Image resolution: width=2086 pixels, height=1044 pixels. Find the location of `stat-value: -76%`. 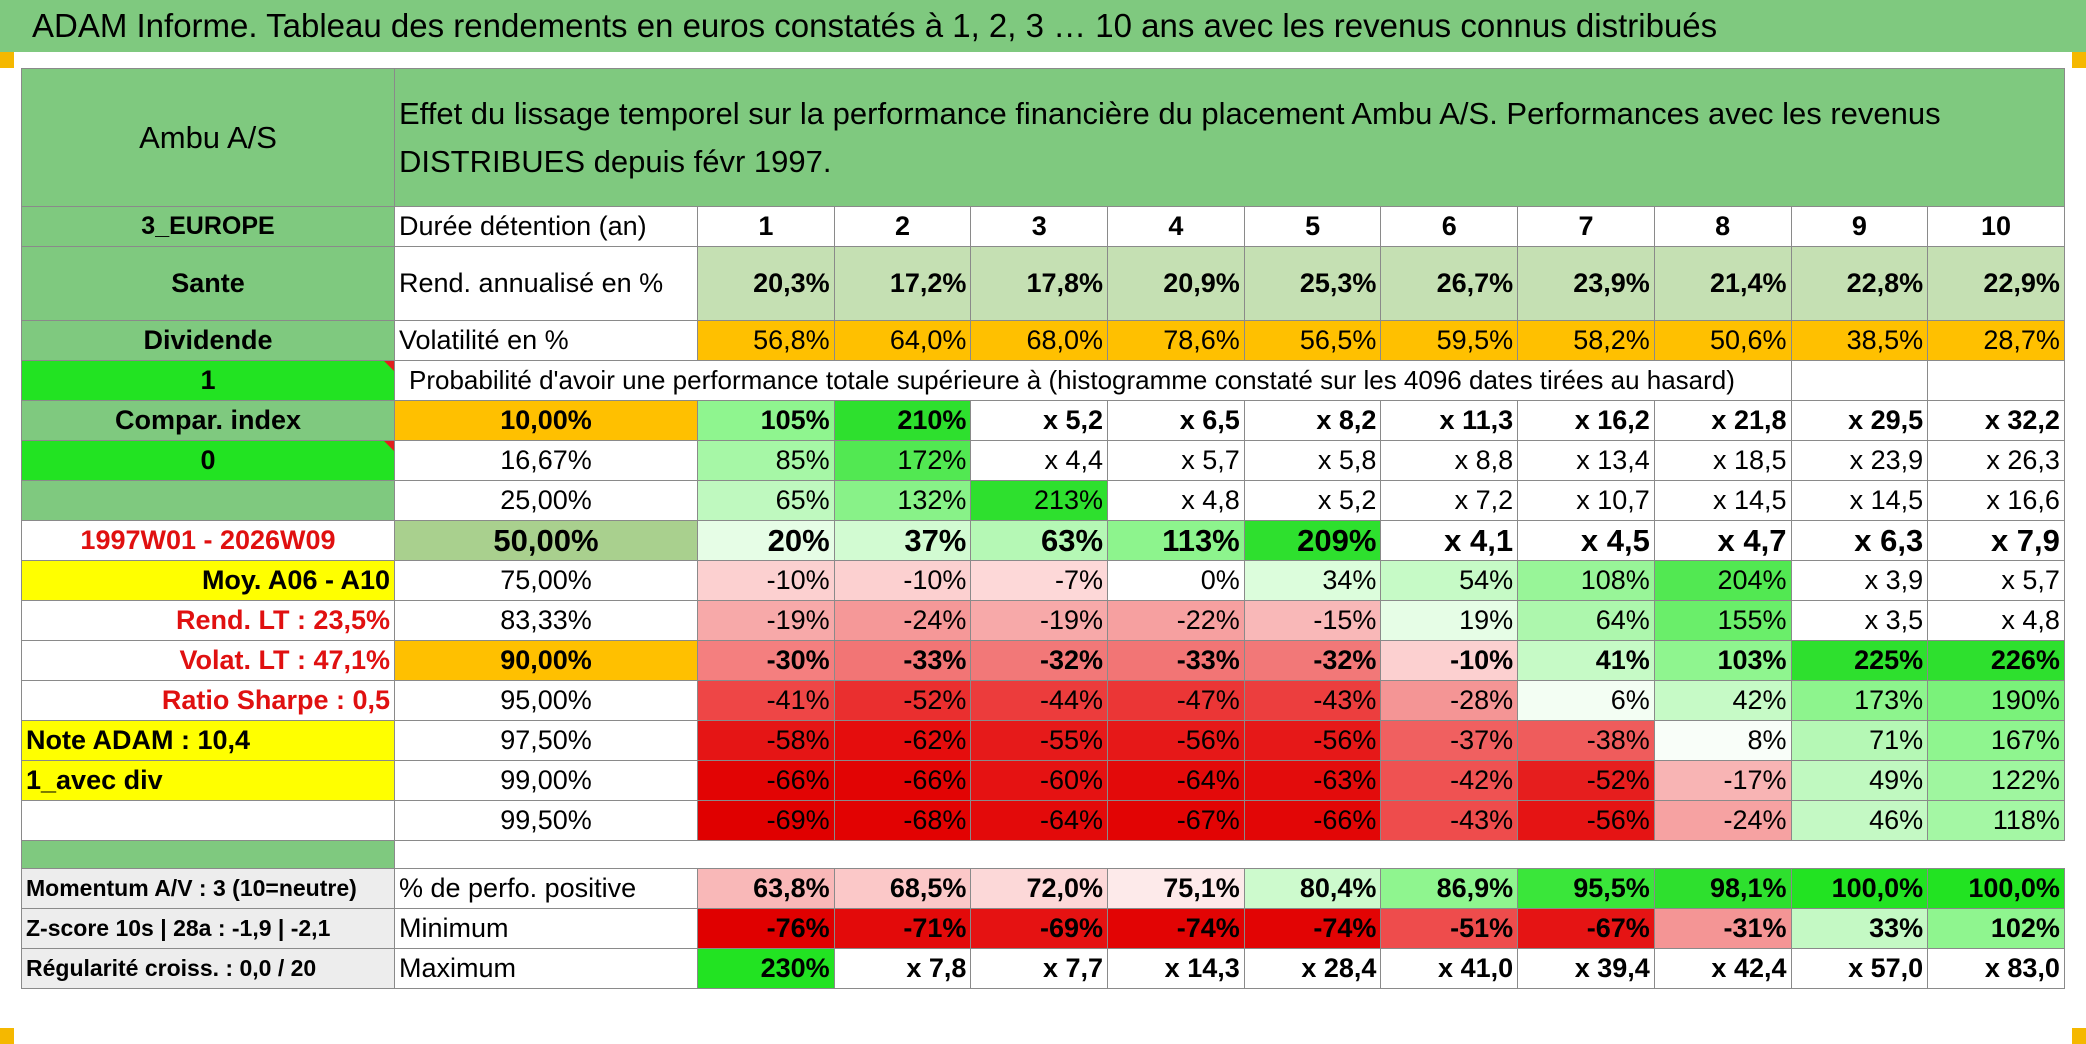

stat-value: -76% is located at coordinates (766, 928).